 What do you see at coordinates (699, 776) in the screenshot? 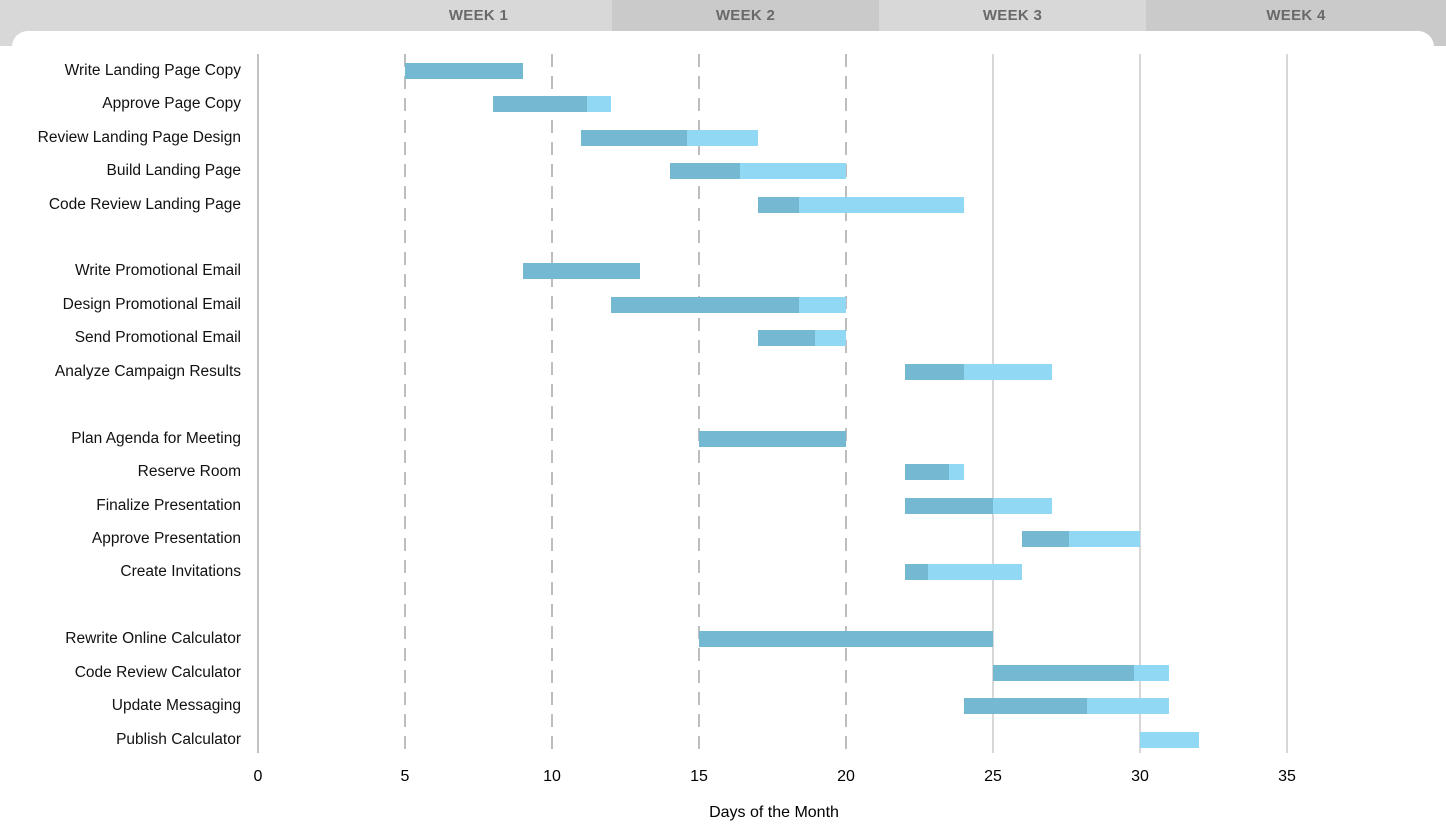
I see `x-tick-15: 15` at bounding box center [699, 776].